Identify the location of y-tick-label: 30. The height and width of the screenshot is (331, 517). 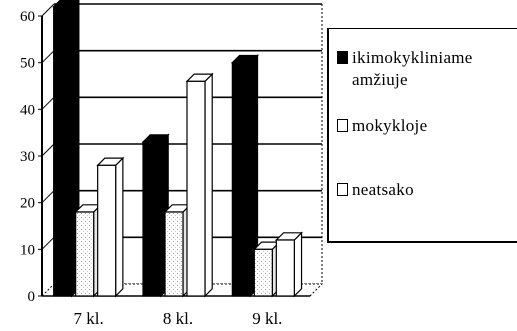
(27, 157).